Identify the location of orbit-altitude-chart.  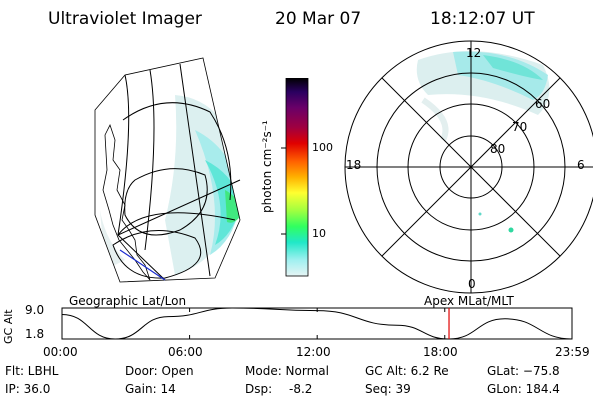
(317, 323).